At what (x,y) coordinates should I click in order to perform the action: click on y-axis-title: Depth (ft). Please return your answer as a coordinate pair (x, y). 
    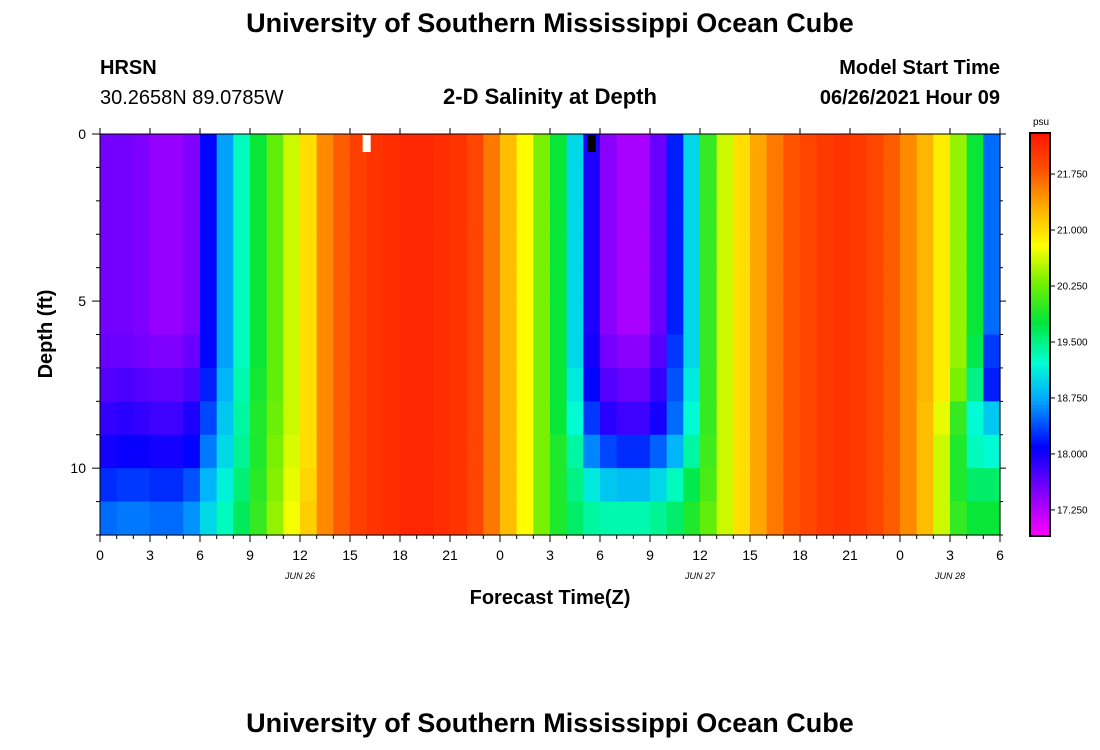
    Looking at the image, I should click on (46, 334).